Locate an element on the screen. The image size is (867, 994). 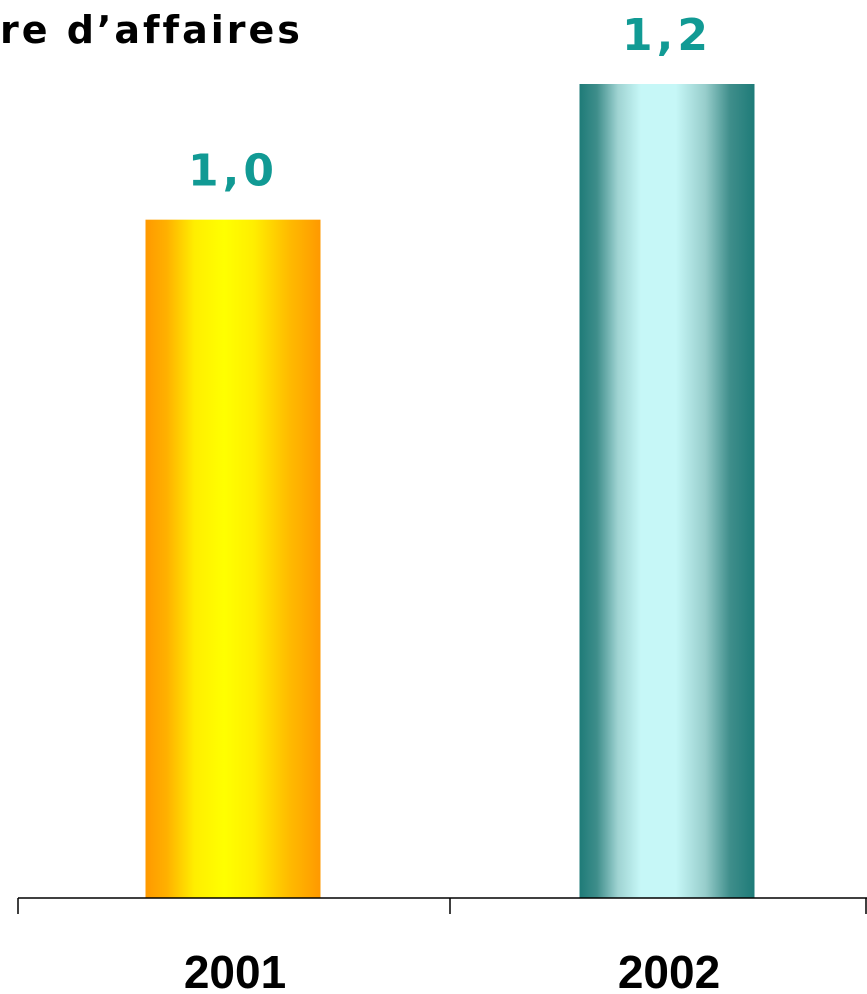
value-label-2001: 1,0 is located at coordinates (233, 171).